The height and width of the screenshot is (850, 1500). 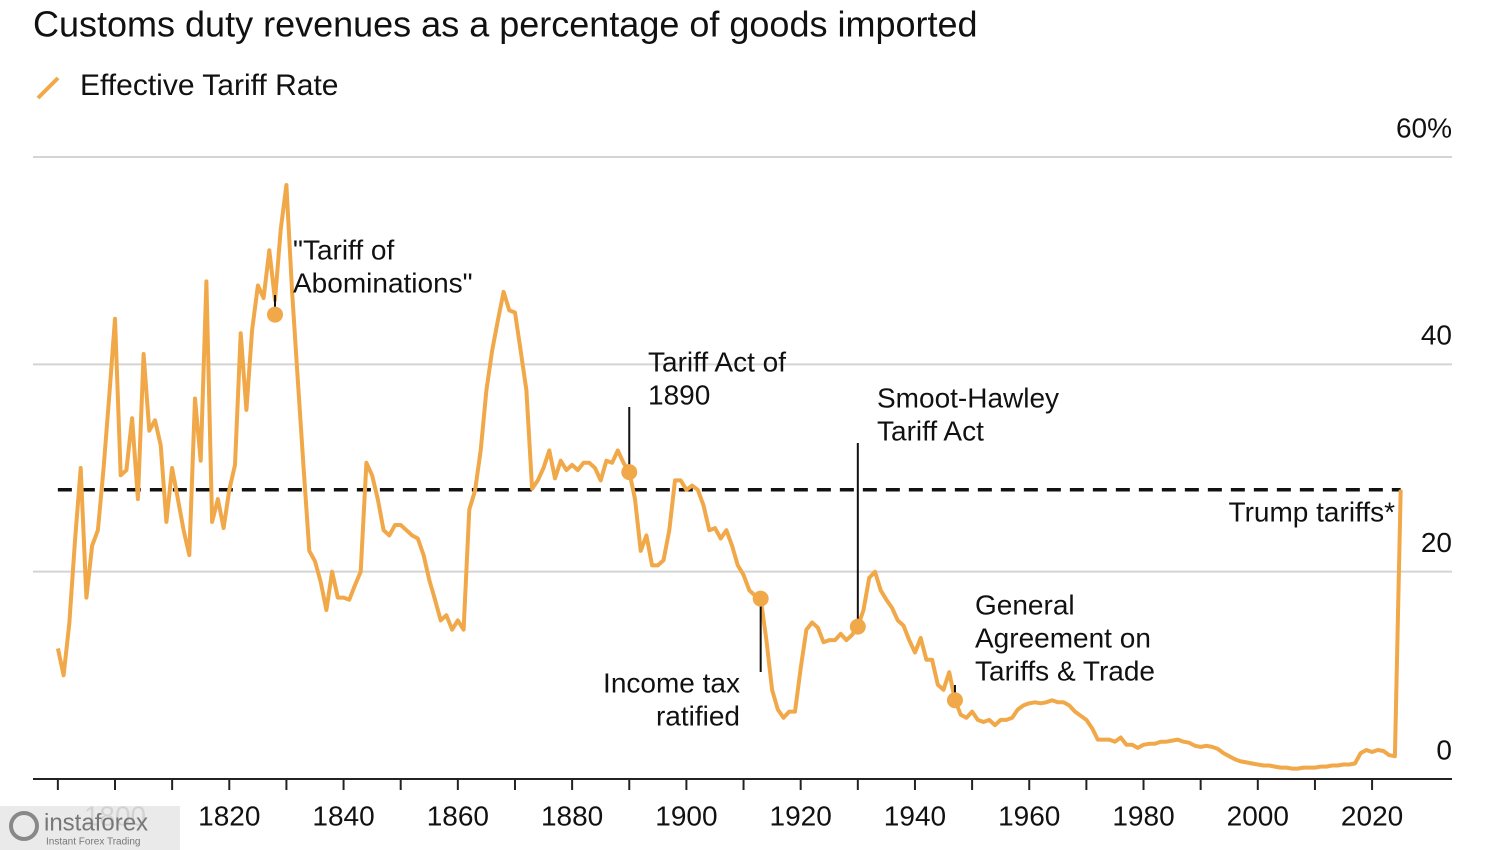 What do you see at coordinates (229, 815) in the screenshot?
I see `x-tick-label: 1820` at bounding box center [229, 815].